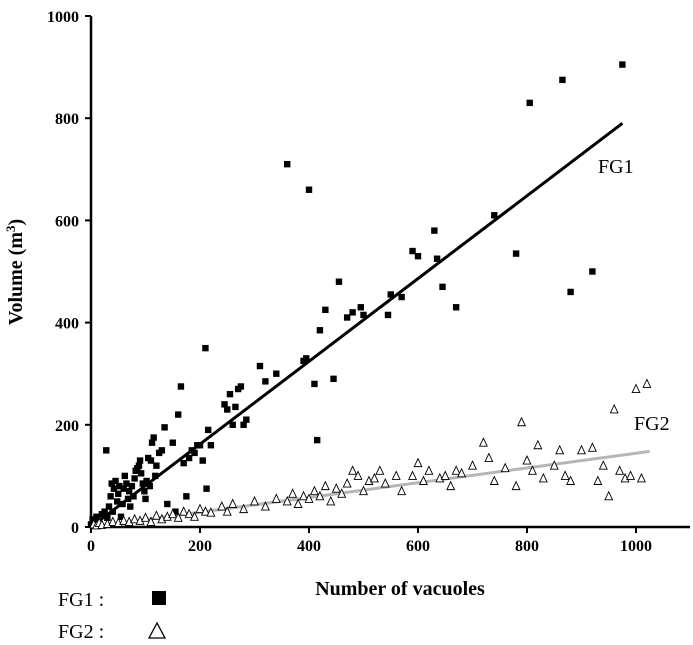 This screenshot has width=693, height=645. What do you see at coordinates (91, 546) in the screenshot?
I see `x-tick-label: 0` at bounding box center [91, 546].